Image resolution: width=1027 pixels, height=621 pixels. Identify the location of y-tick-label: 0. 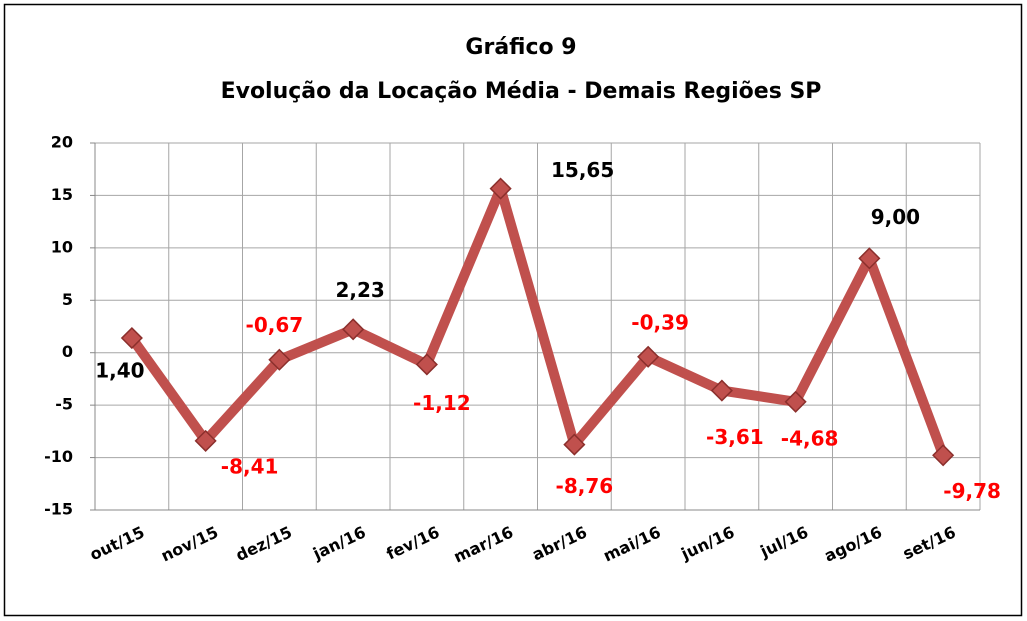
(67, 351).